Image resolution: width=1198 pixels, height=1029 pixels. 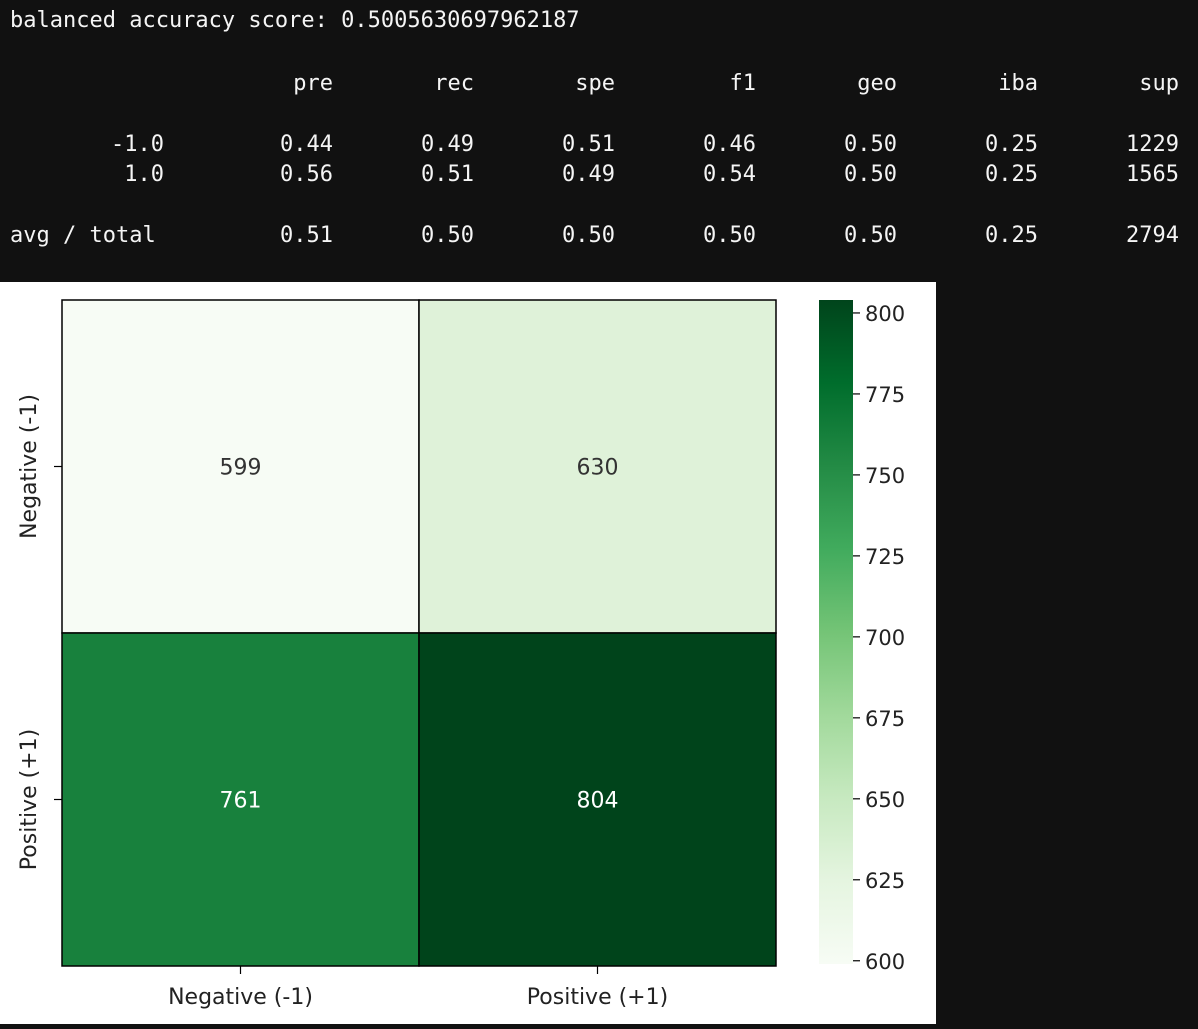 What do you see at coordinates (240, 997) in the screenshot?
I see `x-tick-label: Negative (-1)` at bounding box center [240, 997].